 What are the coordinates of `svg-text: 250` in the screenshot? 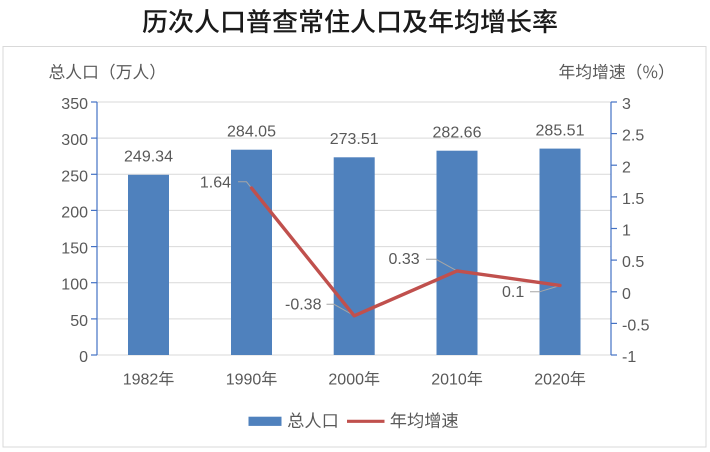 It's located at (74, 176).